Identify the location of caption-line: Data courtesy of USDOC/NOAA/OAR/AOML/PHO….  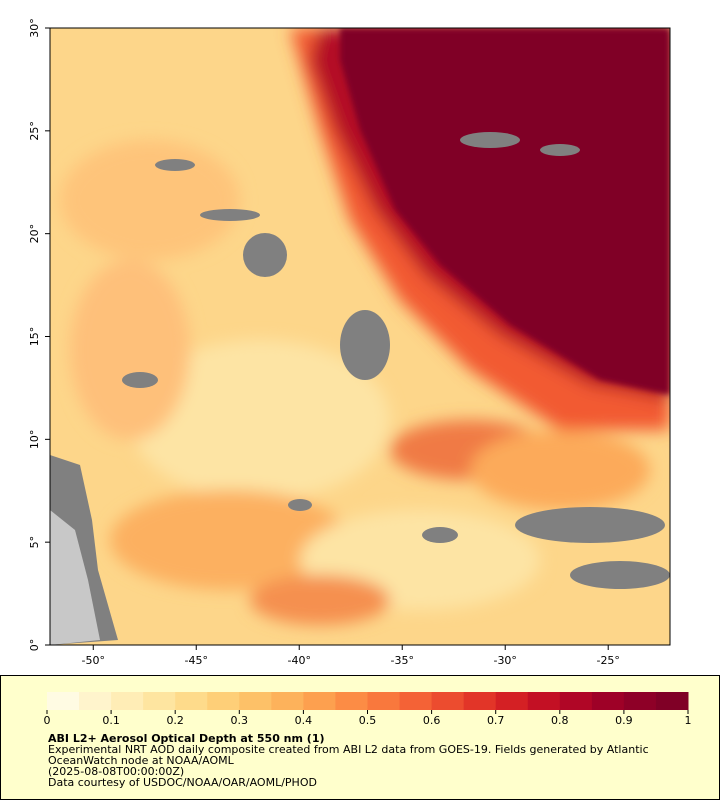
(182, 782).